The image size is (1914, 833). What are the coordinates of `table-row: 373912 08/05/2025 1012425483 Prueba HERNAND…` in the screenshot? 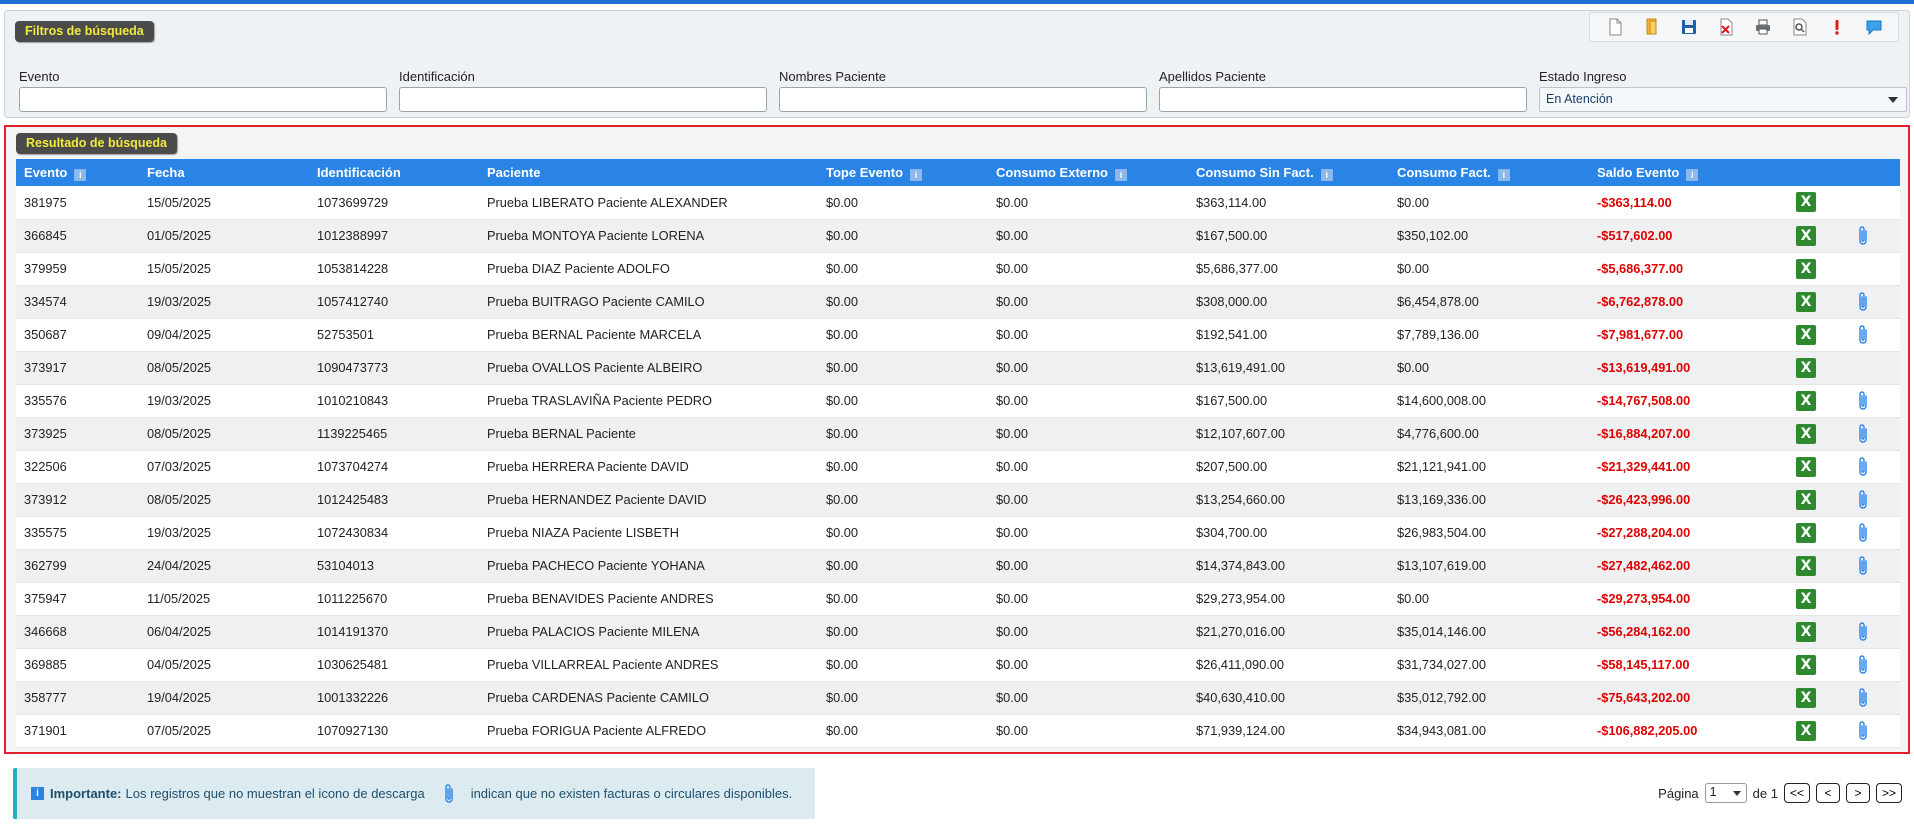 It's located at (958, 500).